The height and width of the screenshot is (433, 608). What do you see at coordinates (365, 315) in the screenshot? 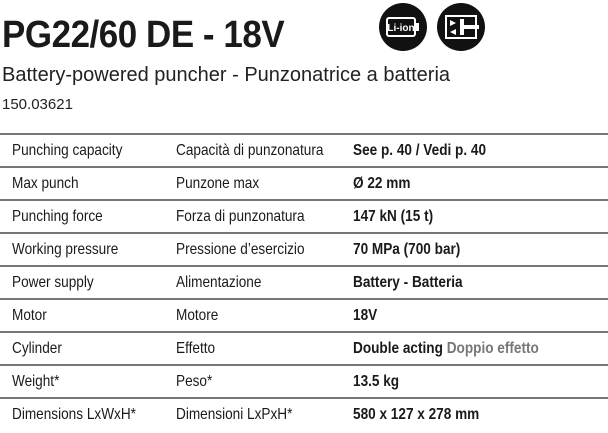
I see `spec-value: 18V` at bounding box center [365, 315].